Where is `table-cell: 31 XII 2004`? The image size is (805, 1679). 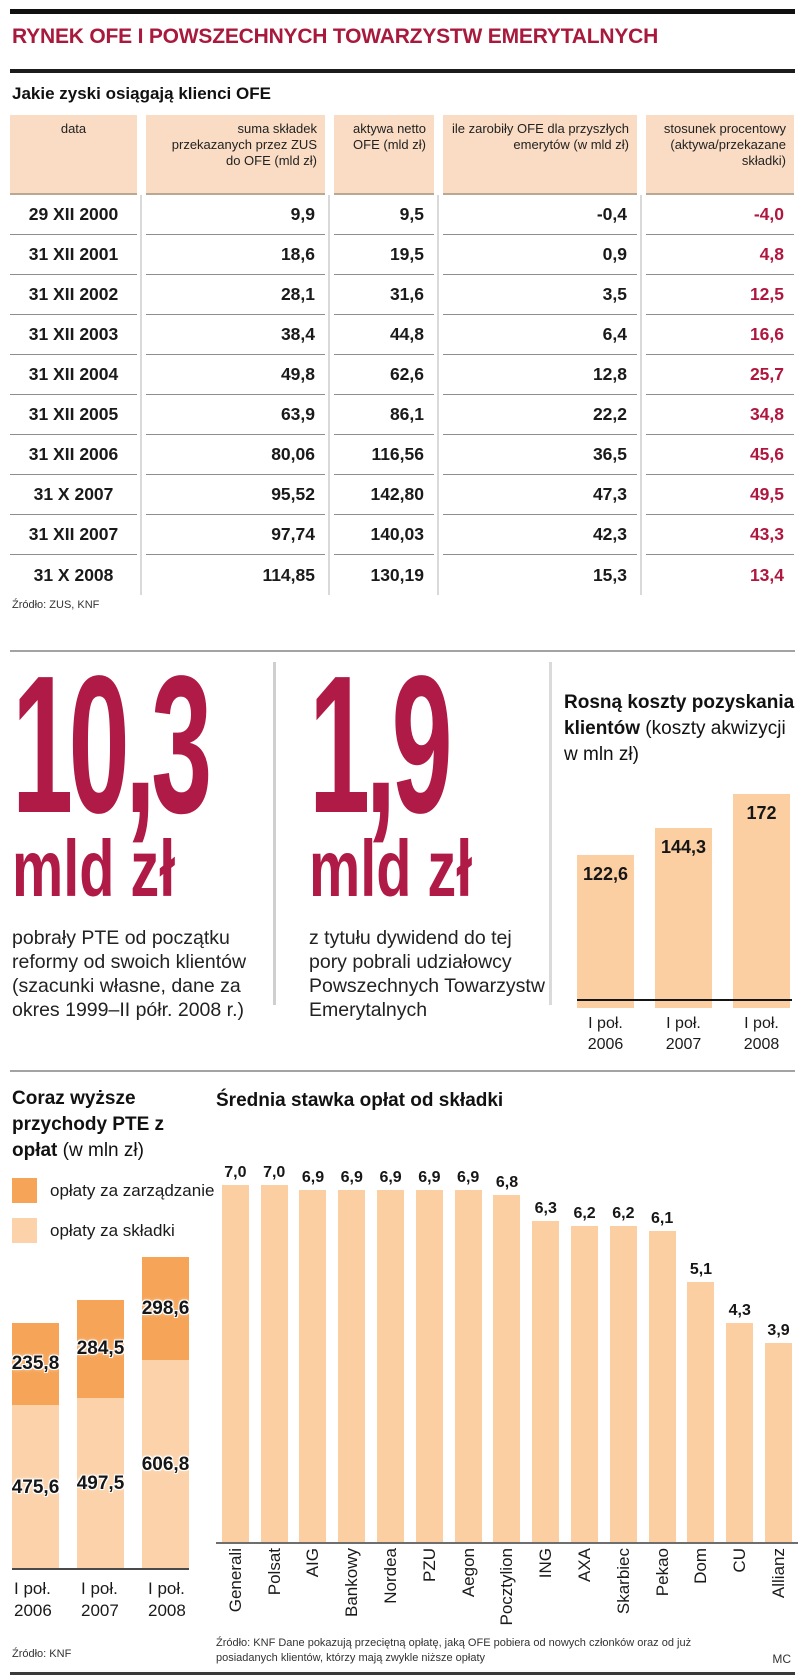
table-cell: 31 XII 2004 is located at coordinates (73, 375).